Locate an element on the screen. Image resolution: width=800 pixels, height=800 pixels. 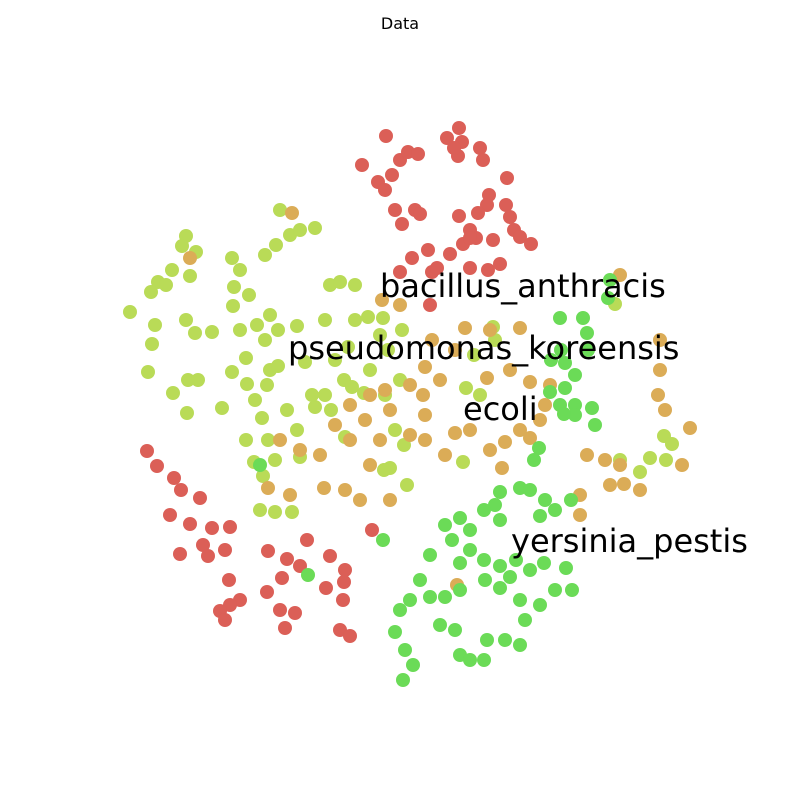
cluster-label: ecoli is located at coordinates (500, 409).